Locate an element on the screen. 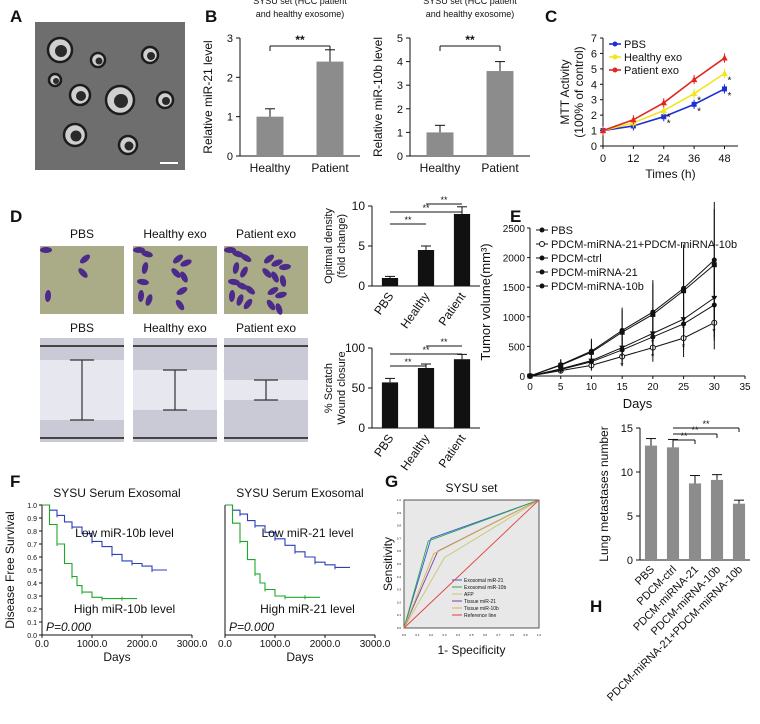 The width and height of the screenshot is (760, 724). panel-d-images is located at coordinates (174, 344).